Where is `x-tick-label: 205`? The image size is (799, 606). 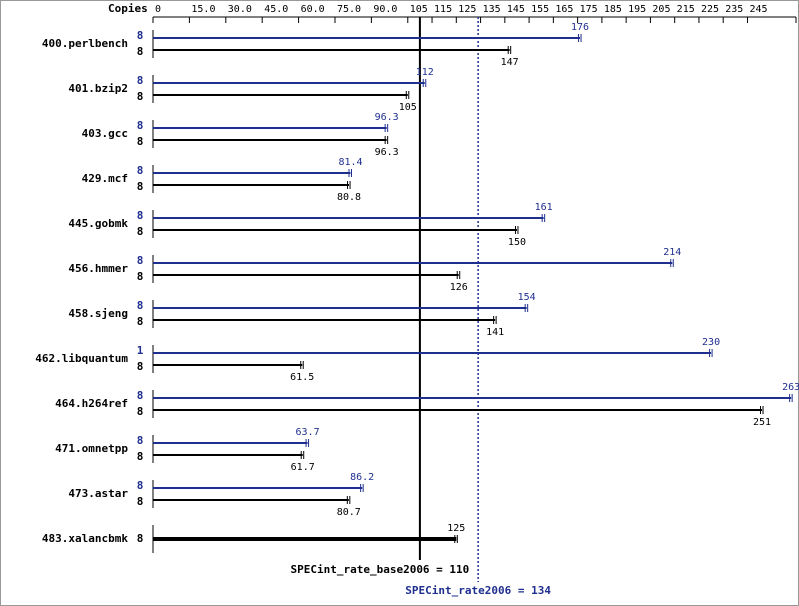 x-tick-label: 205 is located at coordinates (661, 9).